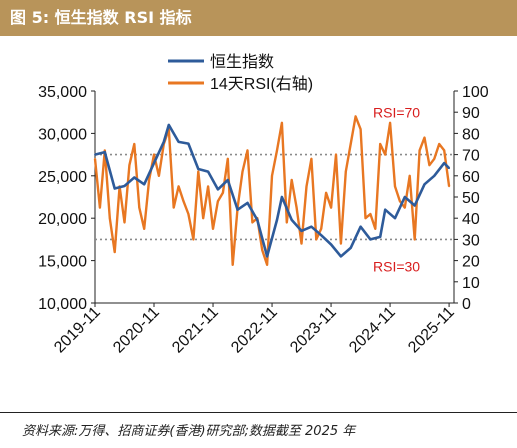 This screenshot has height=448, width=517. Describe the element at coordinates (313, 330) in the screenshot. I see `x-tick-label: 2023-11` at that location.